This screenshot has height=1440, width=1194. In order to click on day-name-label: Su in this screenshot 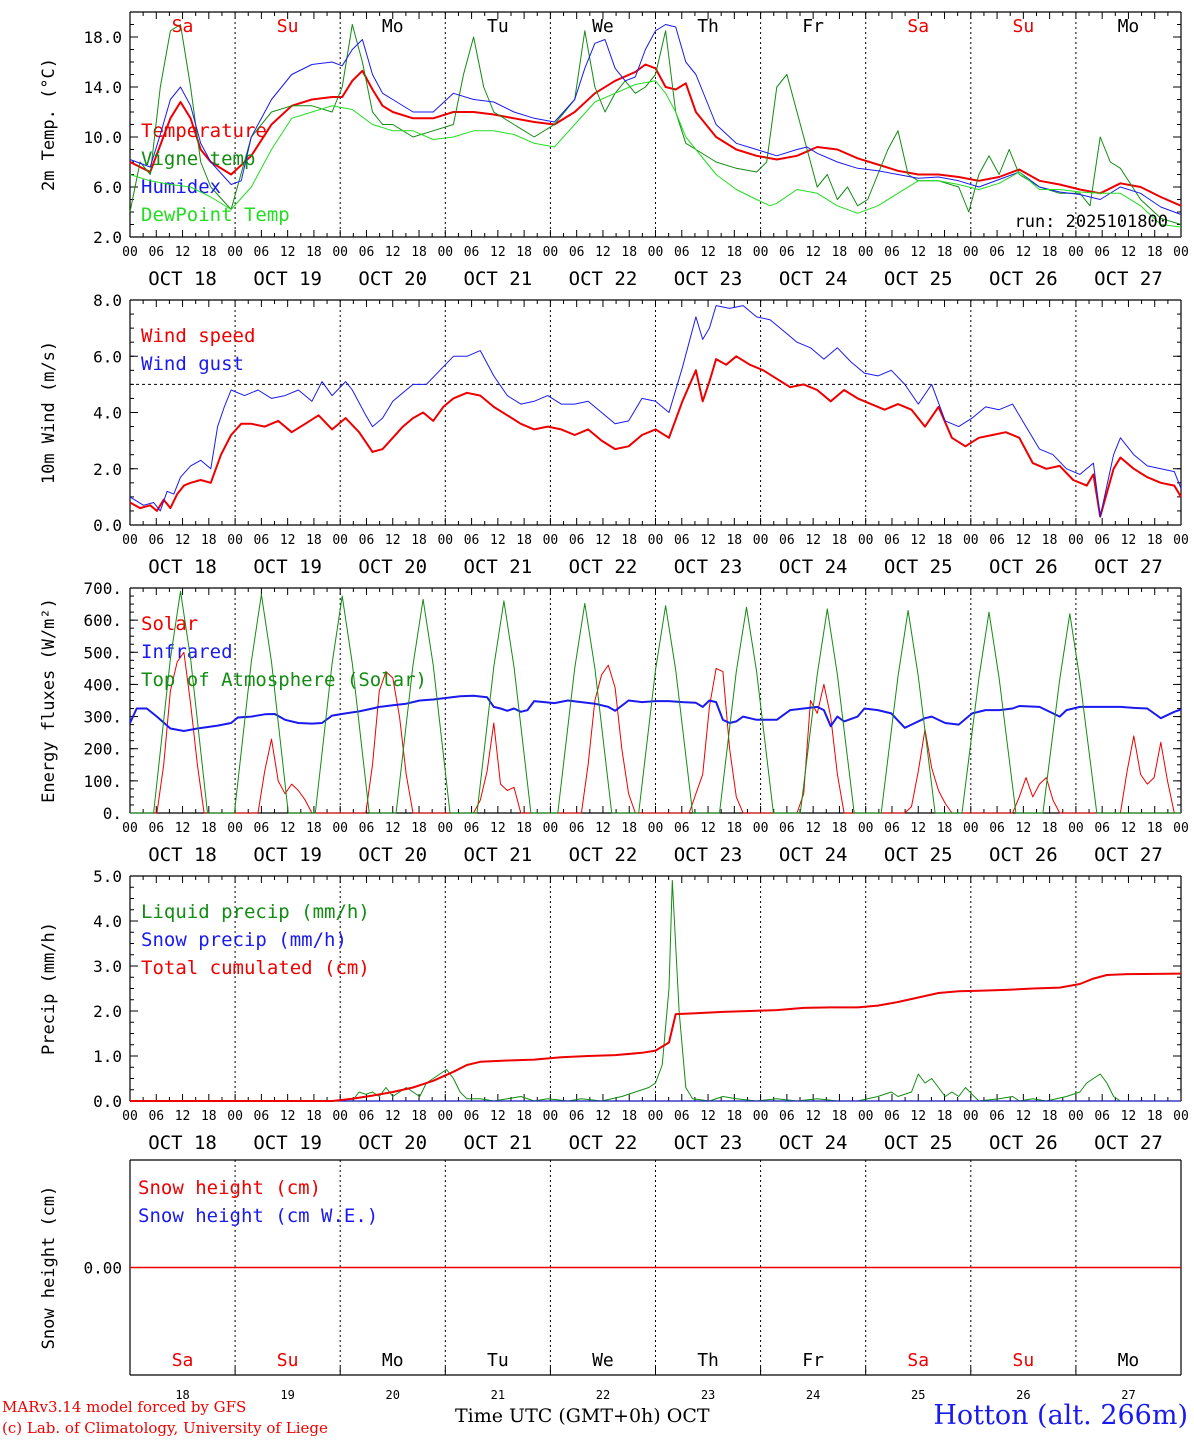, I will do `click(288, 1360)`.